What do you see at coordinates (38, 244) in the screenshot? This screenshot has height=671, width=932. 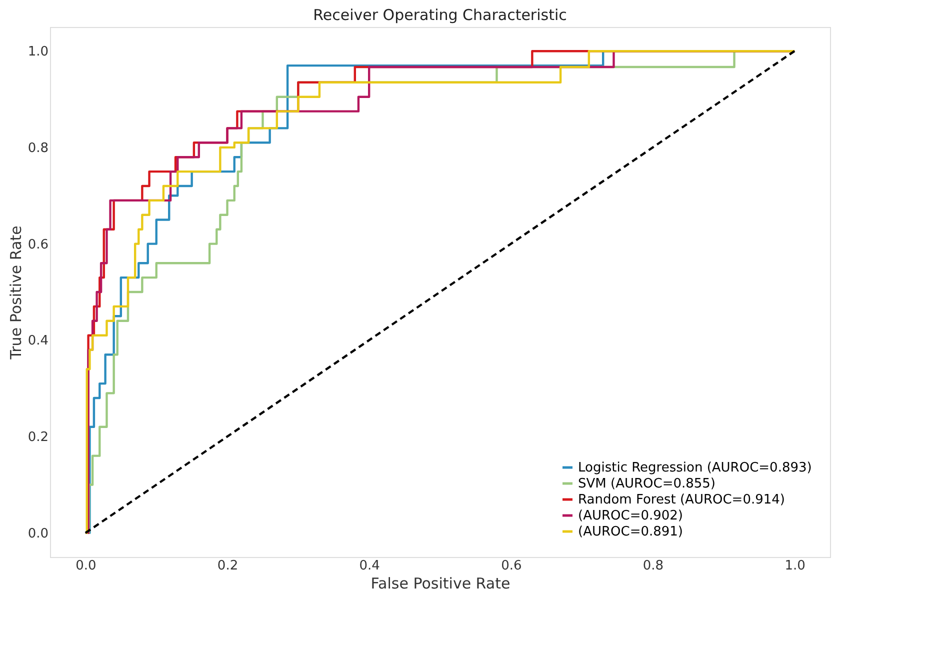 I see `y-tick-label: 0.6` at bounding box center [38, 244].